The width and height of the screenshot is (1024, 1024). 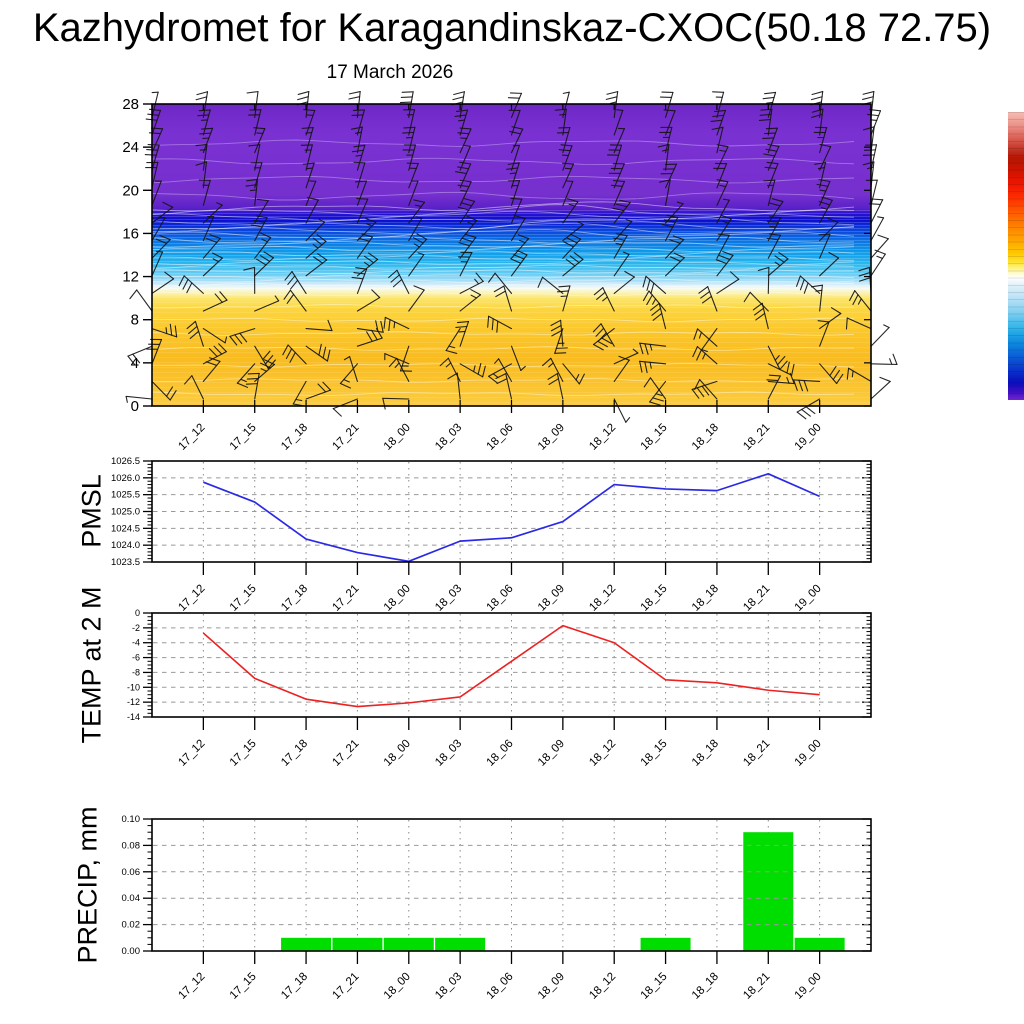 What do you see at coordinates (130, 277) in the screenshot?
I see `y-tick-label: 12` at bounding box center [130, 277].